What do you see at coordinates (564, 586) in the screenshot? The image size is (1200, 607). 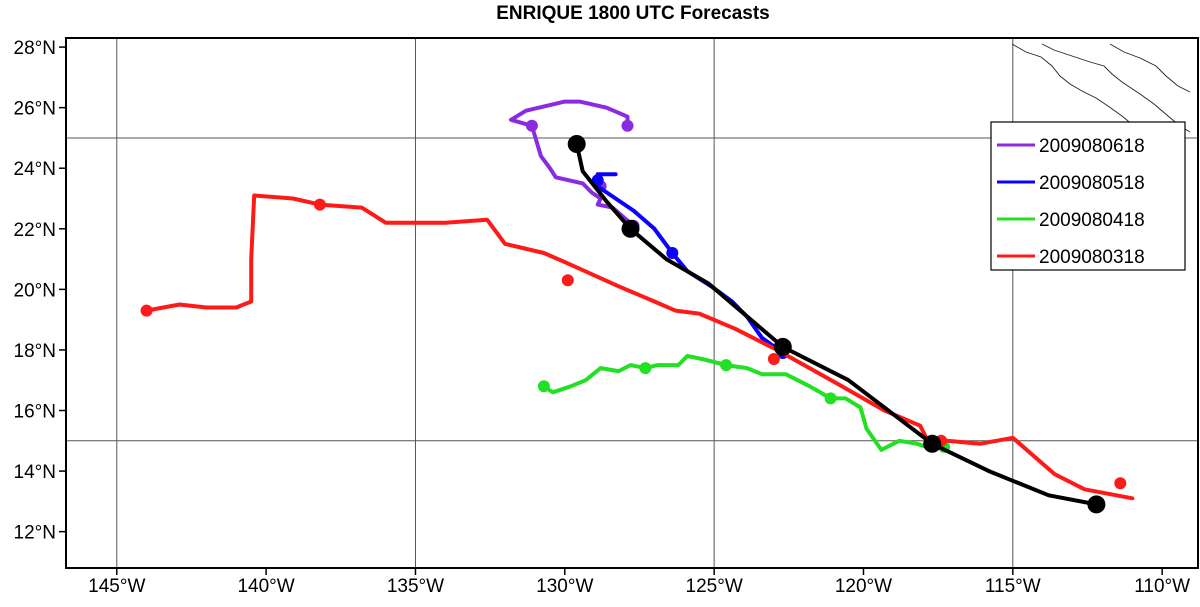 I see `x-tick-label: 130°W` at bounding box center [564, 586].